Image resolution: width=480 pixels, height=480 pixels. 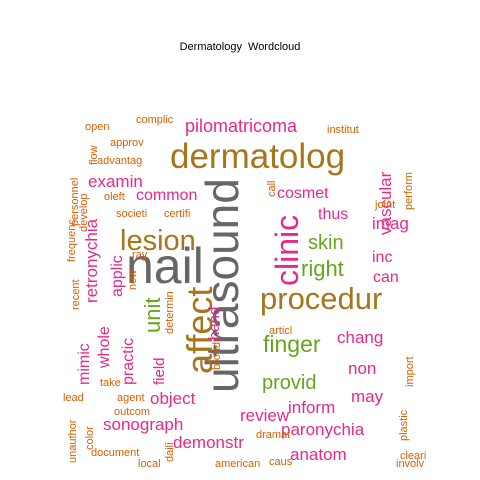 I want to click on word-may: may, so click(x=367, y=396).